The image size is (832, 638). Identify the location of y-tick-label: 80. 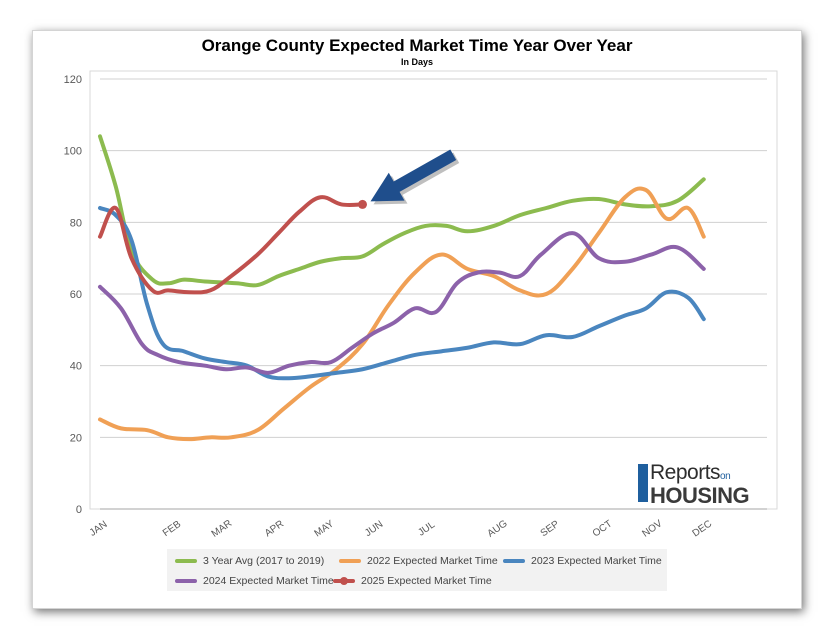
(76, 223).